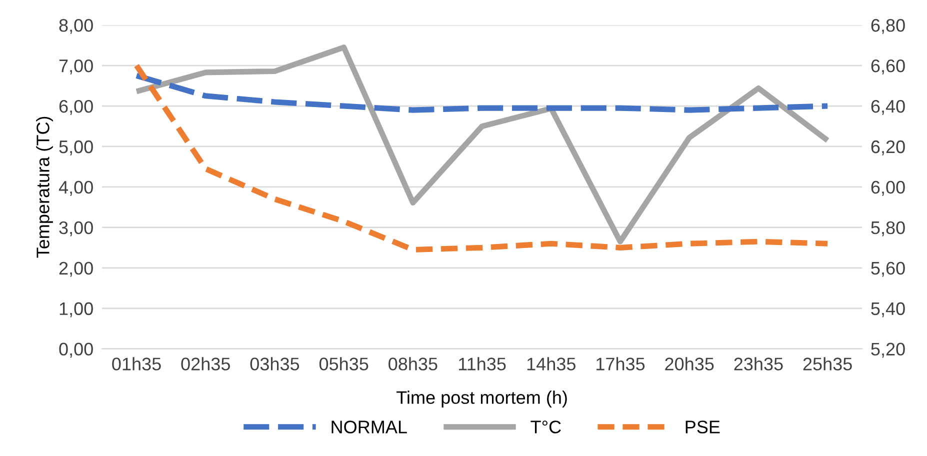 This screenshot has width=927, height=456. I want to click on x-tick-label: 11h35, so click(482, 363).